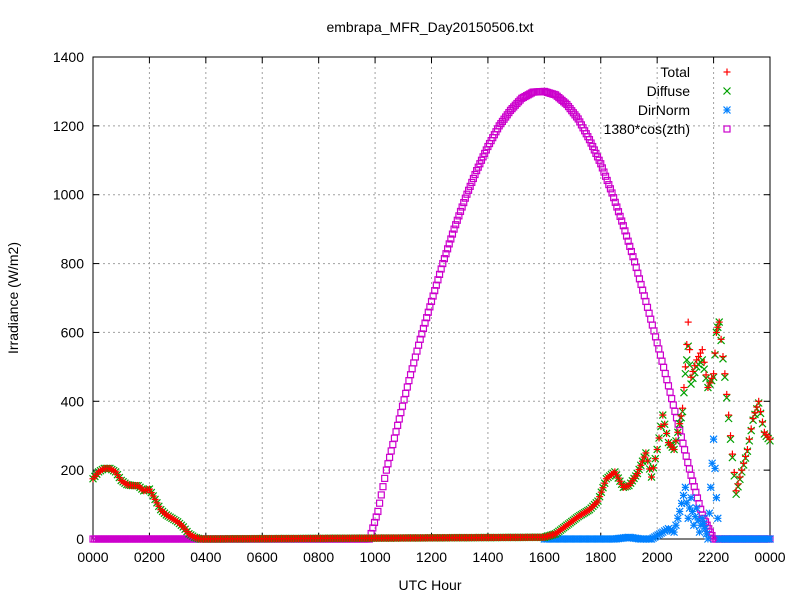 Image resolution: width=800 pixels, height=600 pixels. Describe the element at coordinates (657, 557) in the screenshot. I see `x-tick-label: 2000` at that location.